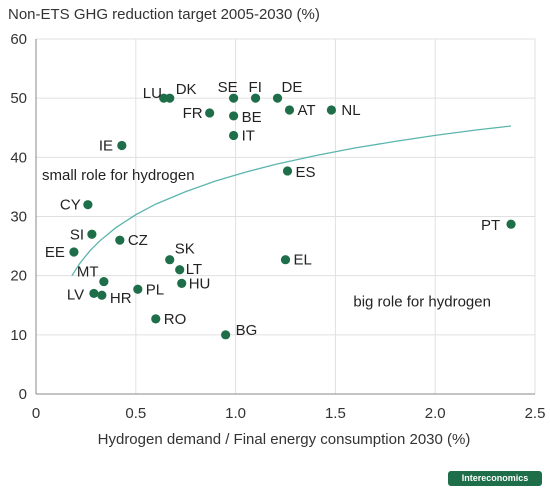 The height and width of the screenshot is (493, 550). I want to click on data-point-lv, so click(94, 293).